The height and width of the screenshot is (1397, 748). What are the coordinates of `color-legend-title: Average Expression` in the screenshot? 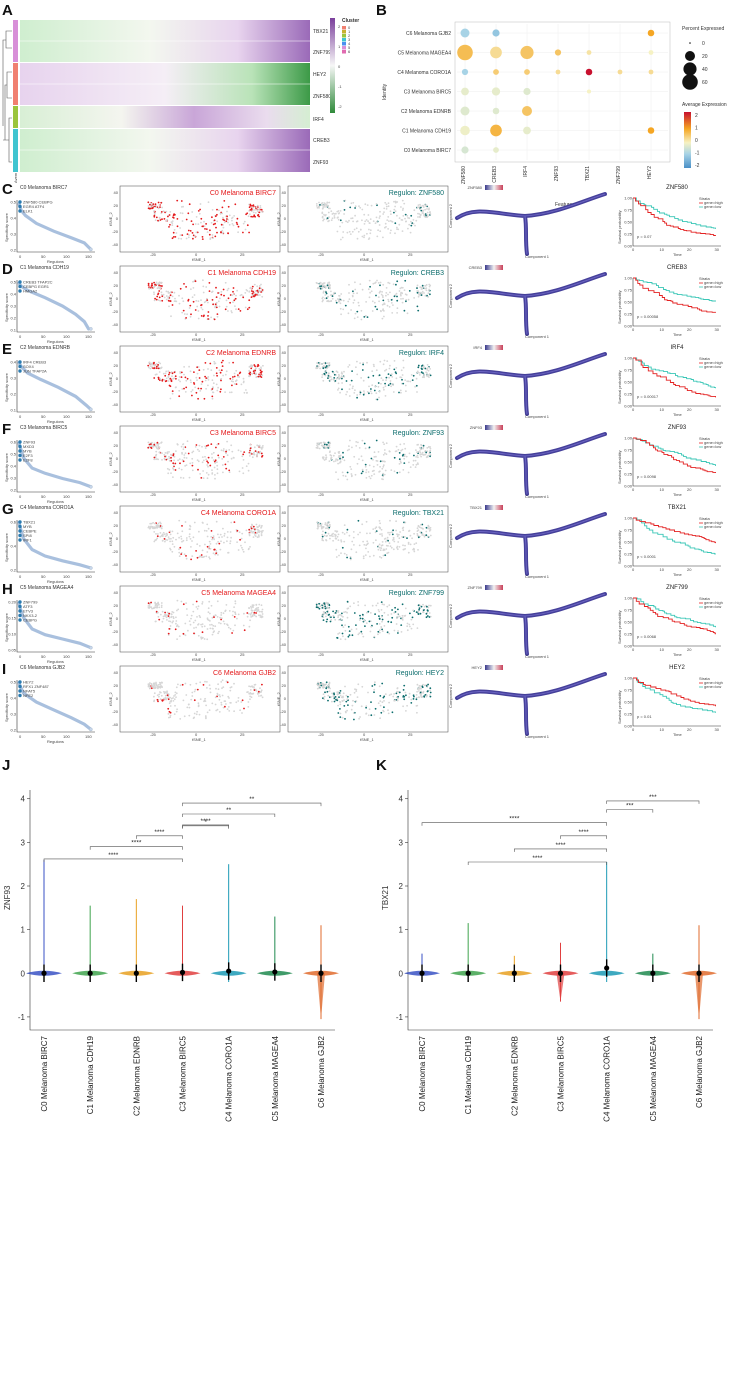 It's located at (704, 105).